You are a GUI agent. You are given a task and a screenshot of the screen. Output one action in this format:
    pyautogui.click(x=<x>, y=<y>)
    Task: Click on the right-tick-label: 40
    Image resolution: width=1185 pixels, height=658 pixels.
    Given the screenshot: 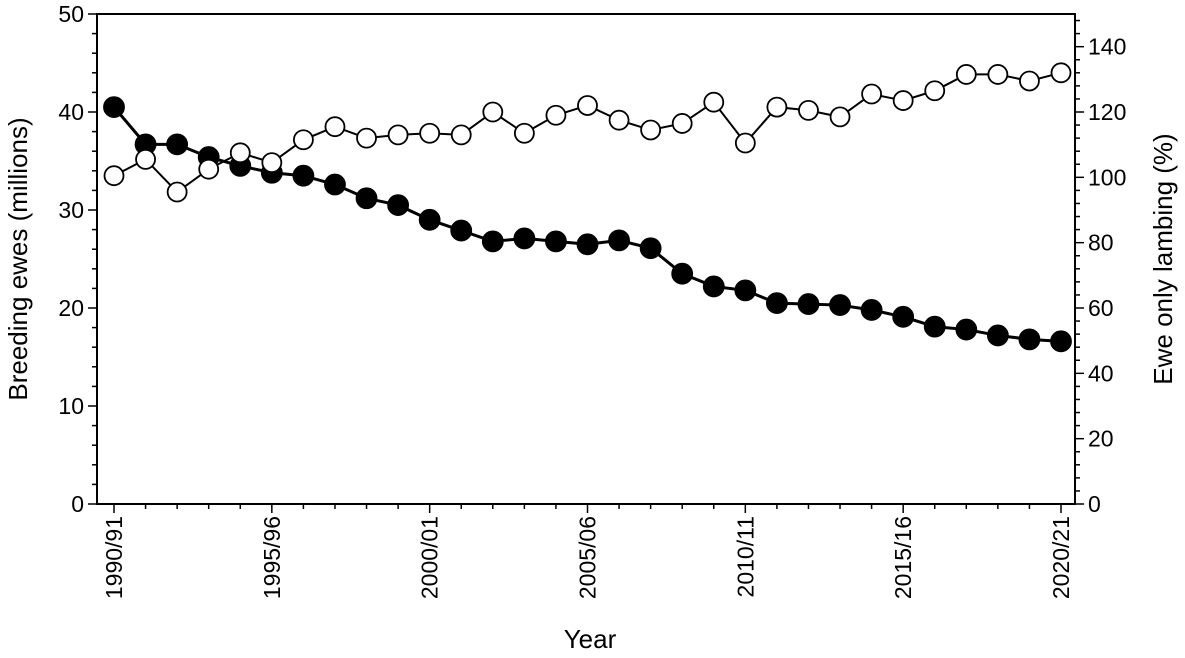 What is the action you would take?
    pyautogui.click(x=1101, y=373)
    